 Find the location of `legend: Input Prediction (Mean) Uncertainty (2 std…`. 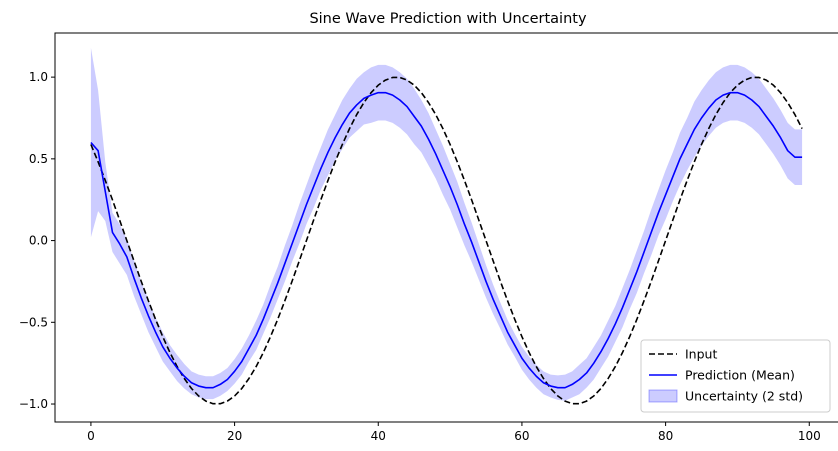

legend: Input Prediction (Mean) Uncertainty (2 std… is located at coordinates (735, 376).